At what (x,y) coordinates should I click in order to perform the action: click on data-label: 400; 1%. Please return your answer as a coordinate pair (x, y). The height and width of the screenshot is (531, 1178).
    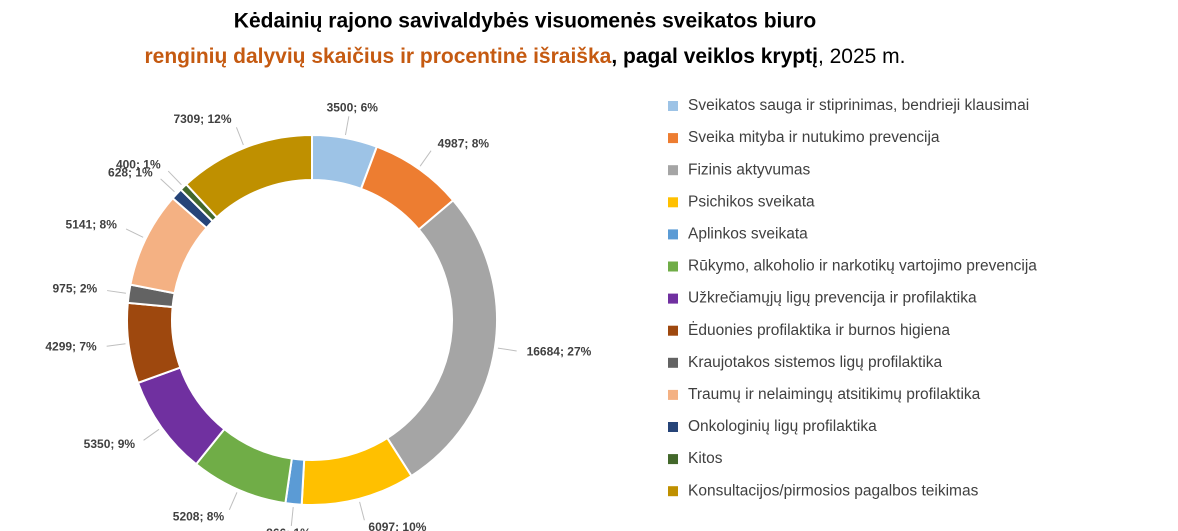
    Looking at the image, I should click on (138, 165).